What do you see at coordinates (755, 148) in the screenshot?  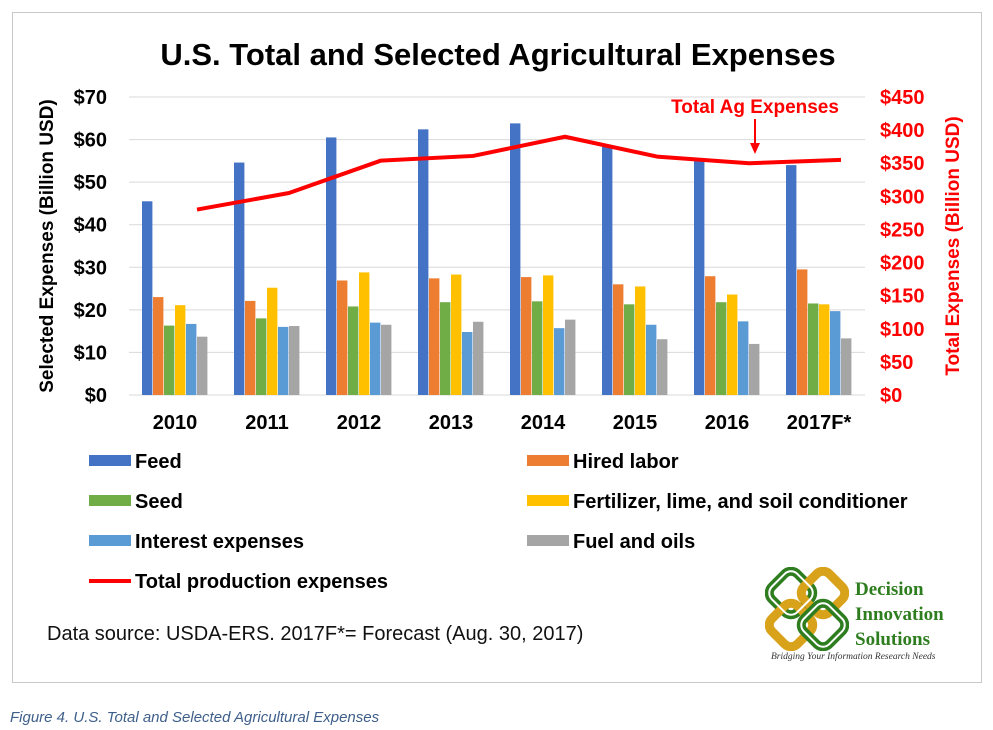 I see `annotation-arrow-head` at bounding box center [755, 148].